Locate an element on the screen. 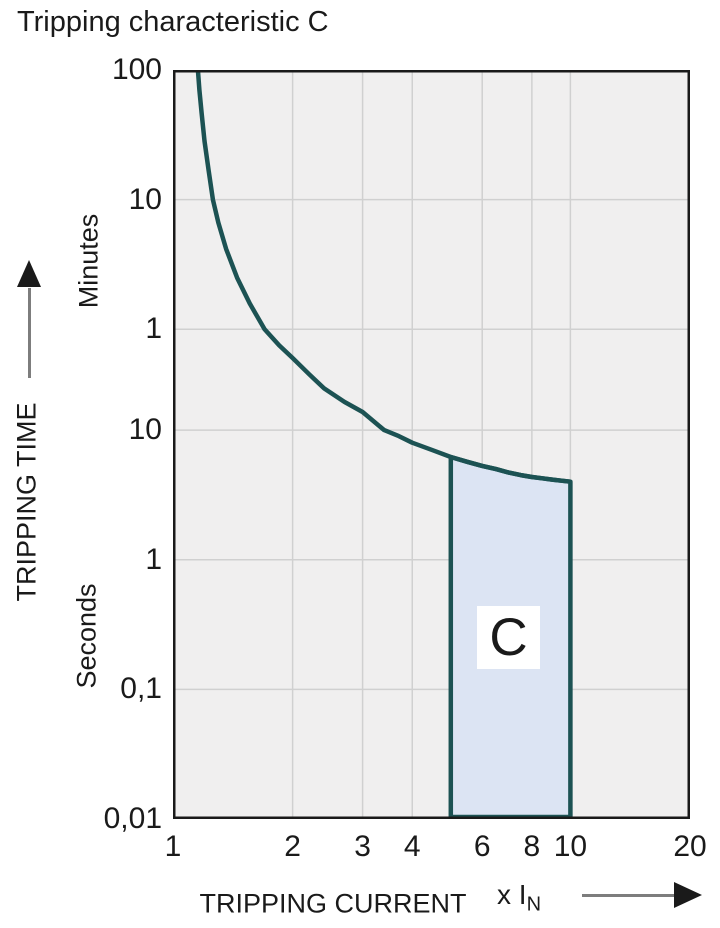  x-axis-unit-subscript: N is located at coordinates (534, 904).